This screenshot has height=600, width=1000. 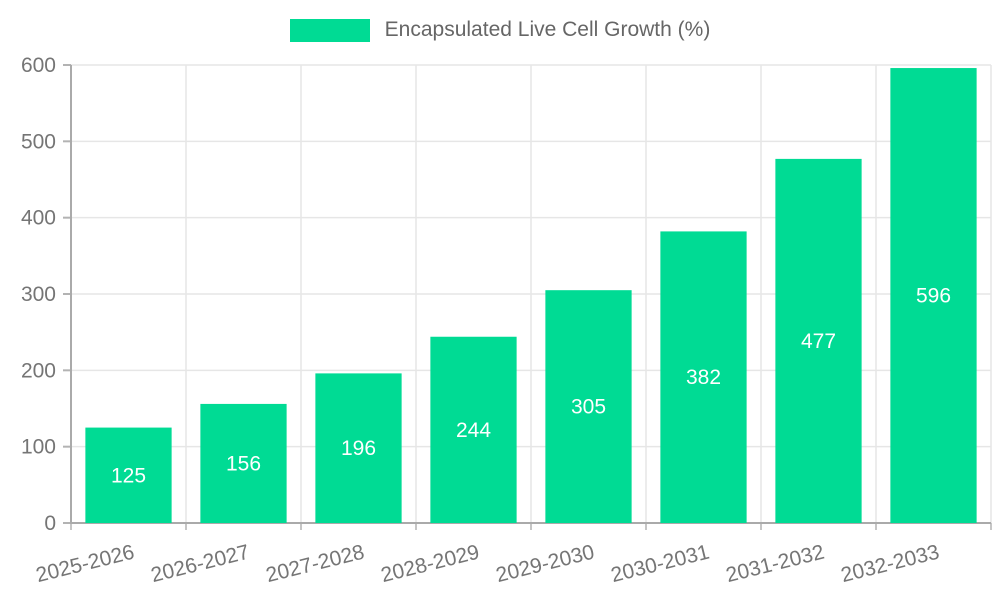 I want to click on x-tick-label: 2027-2028, so click(x=315, y=564).